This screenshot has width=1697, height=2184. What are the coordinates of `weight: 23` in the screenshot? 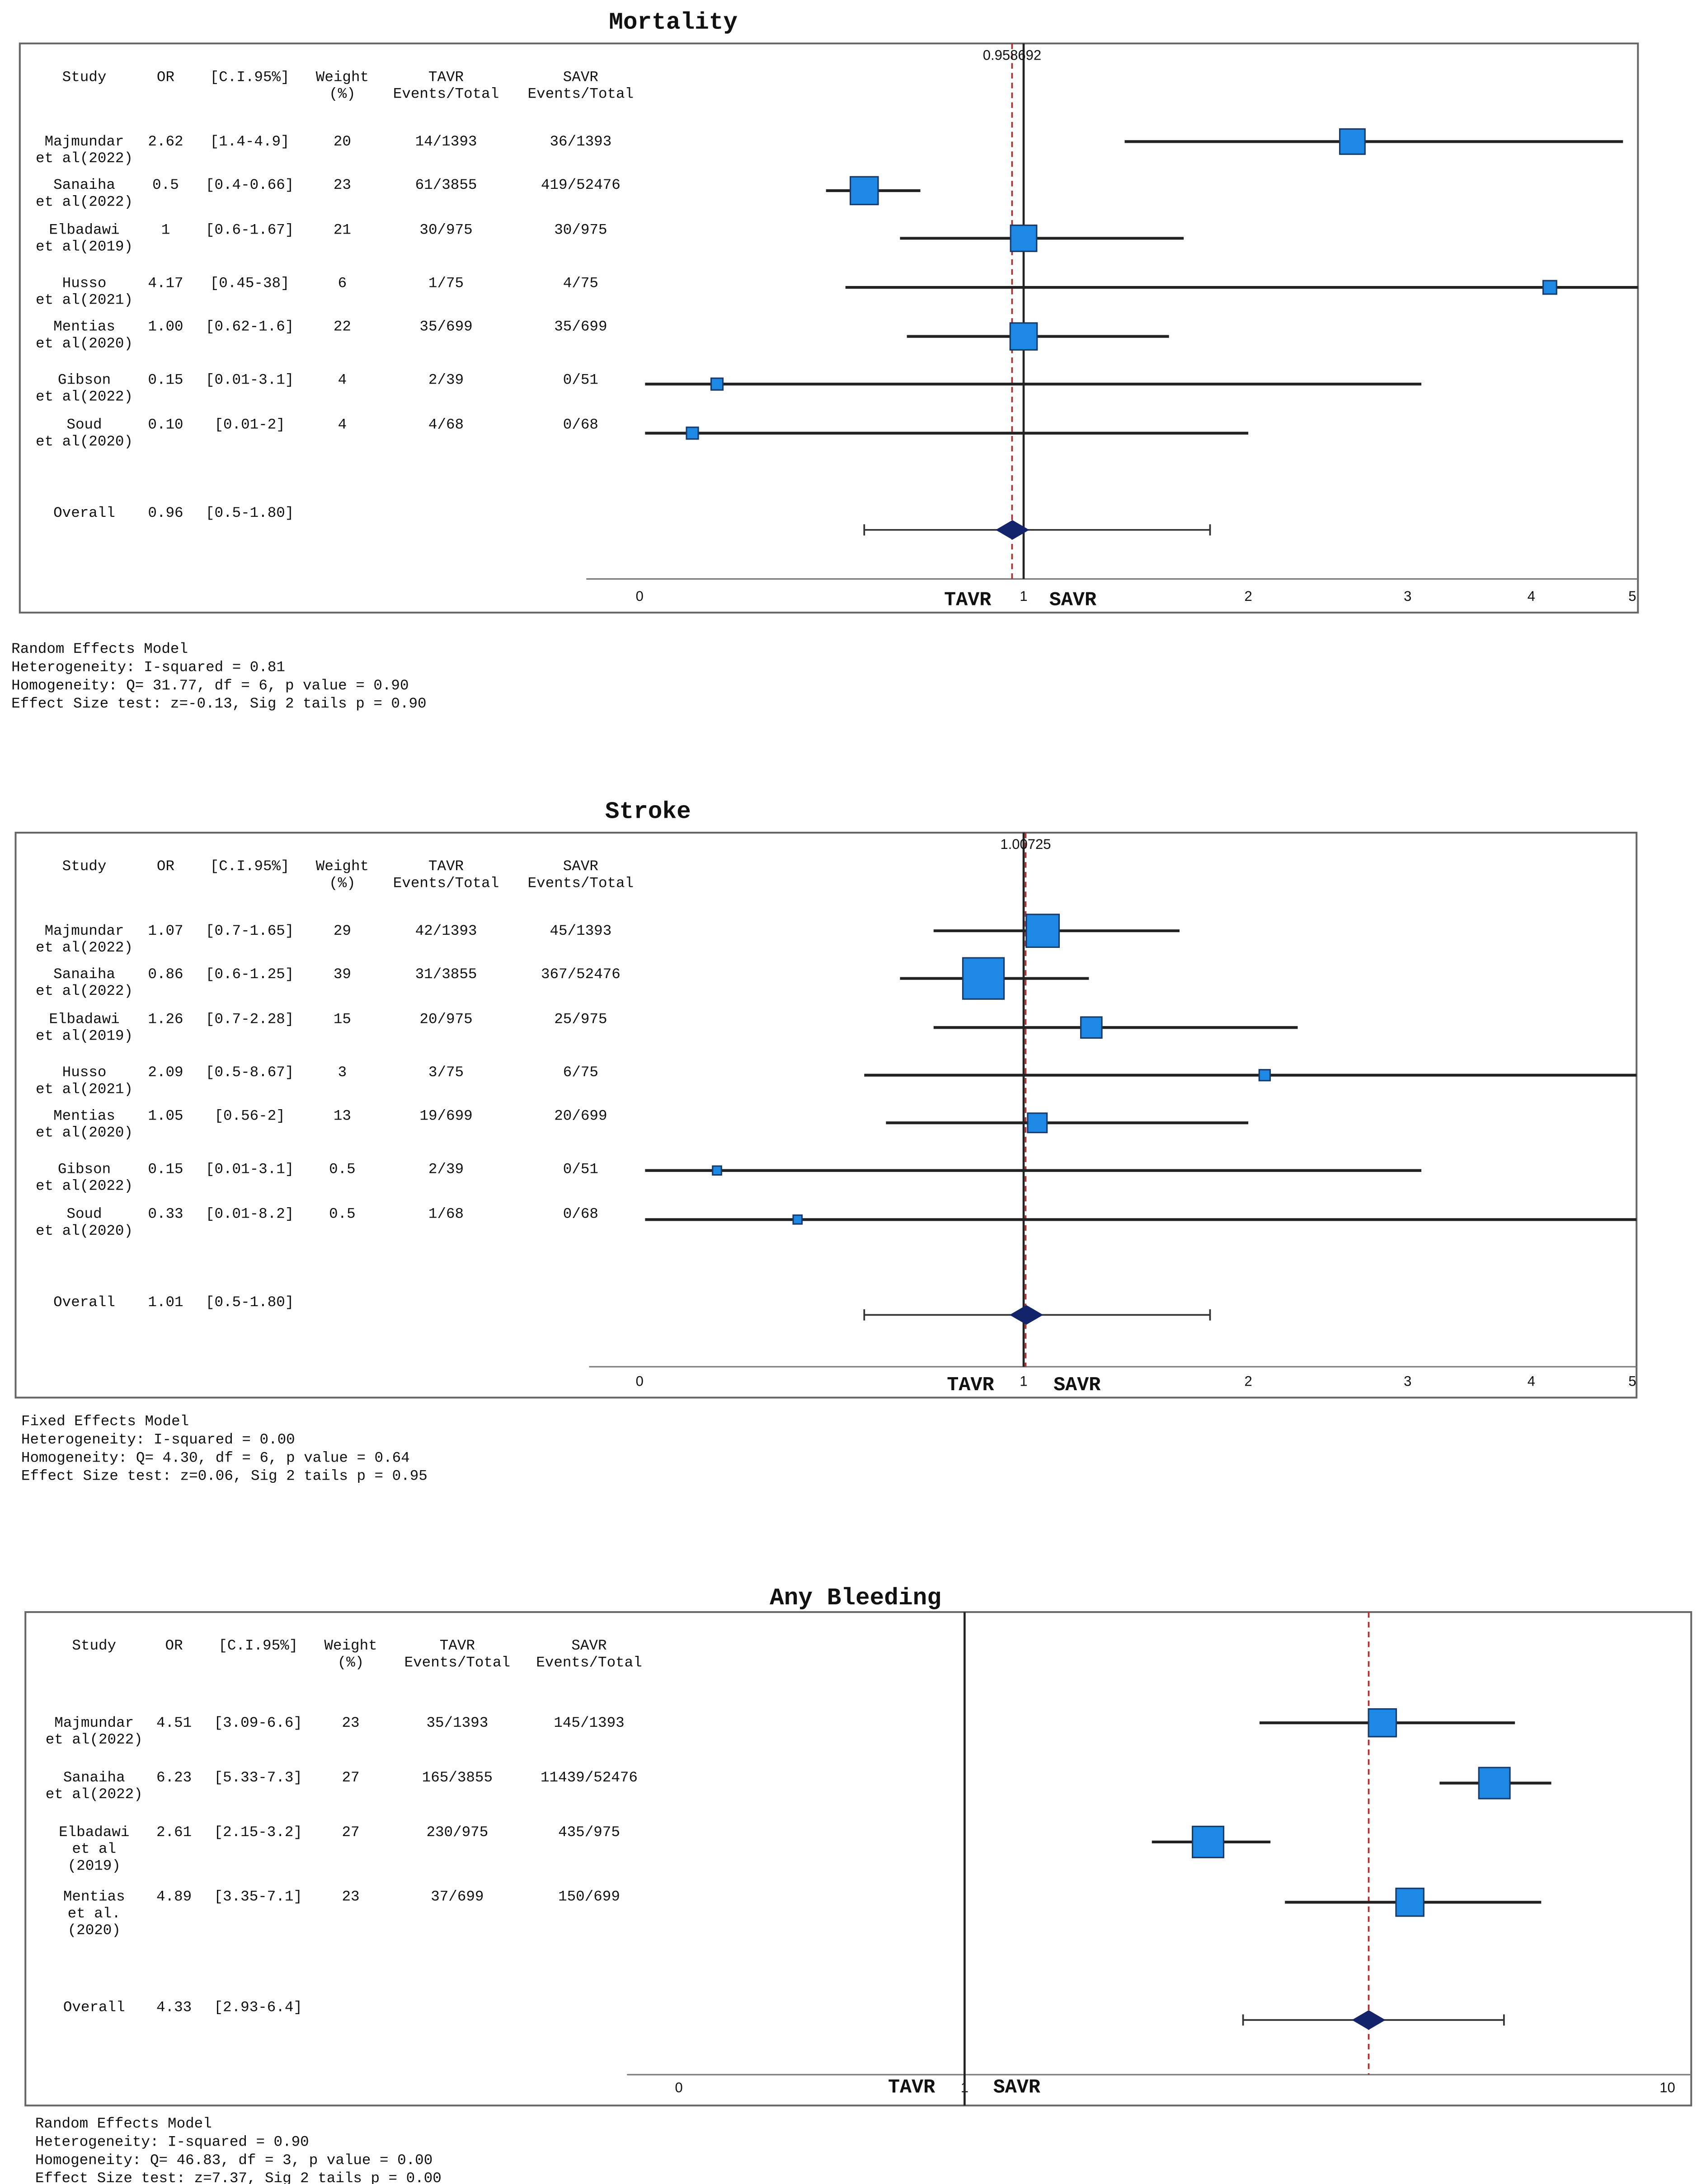 It's located at (350, 1897).